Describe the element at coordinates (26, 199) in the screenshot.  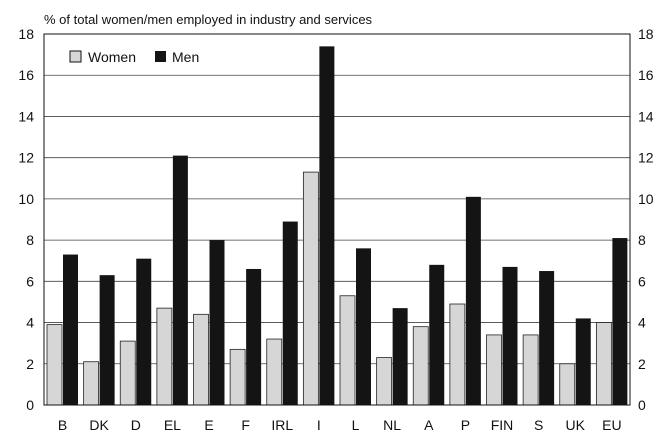
I see `y-tick-label-left: 10` at that location.